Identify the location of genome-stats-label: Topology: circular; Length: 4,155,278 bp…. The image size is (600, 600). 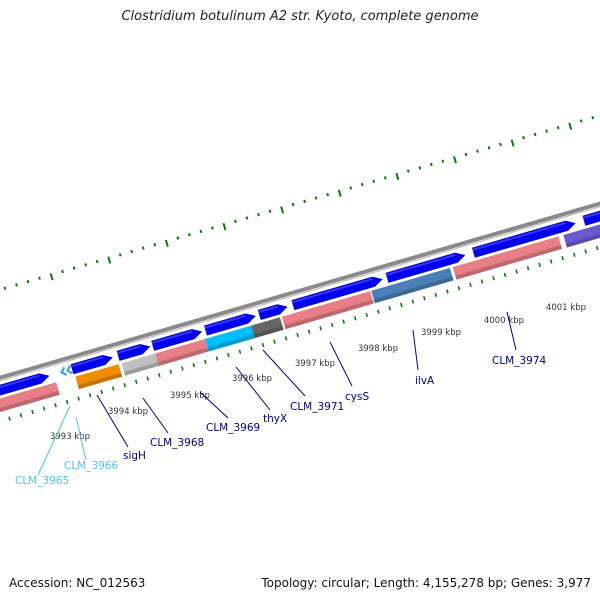
(426, 583).